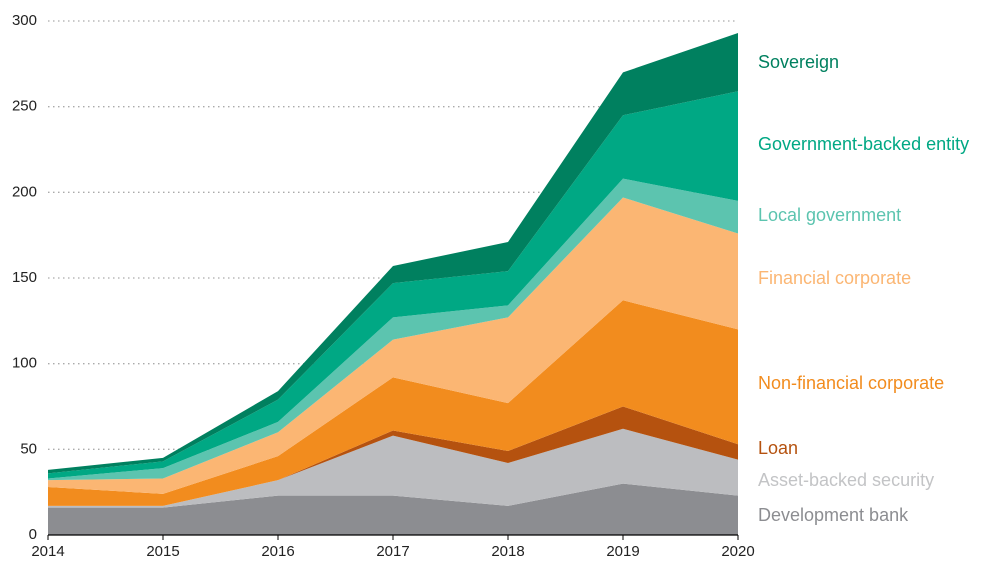  What do you see at coordinates (277, 551) in the screenshot?
I see `x-tick-label: 2016` at bounding box center [277, 551].